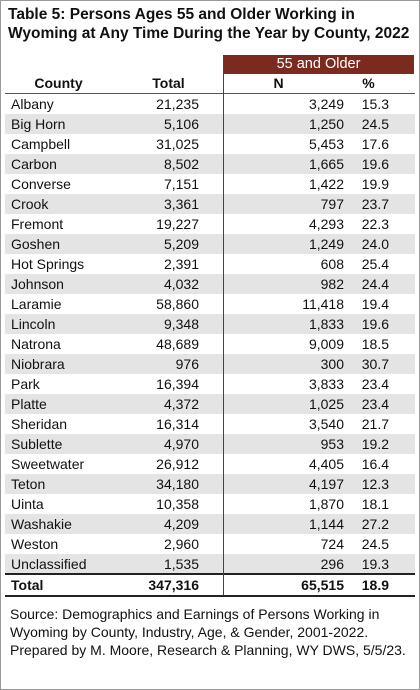  Describe the element at coordinates (187, 364) in the screenshot. I see `table-cell: 976` at that location.